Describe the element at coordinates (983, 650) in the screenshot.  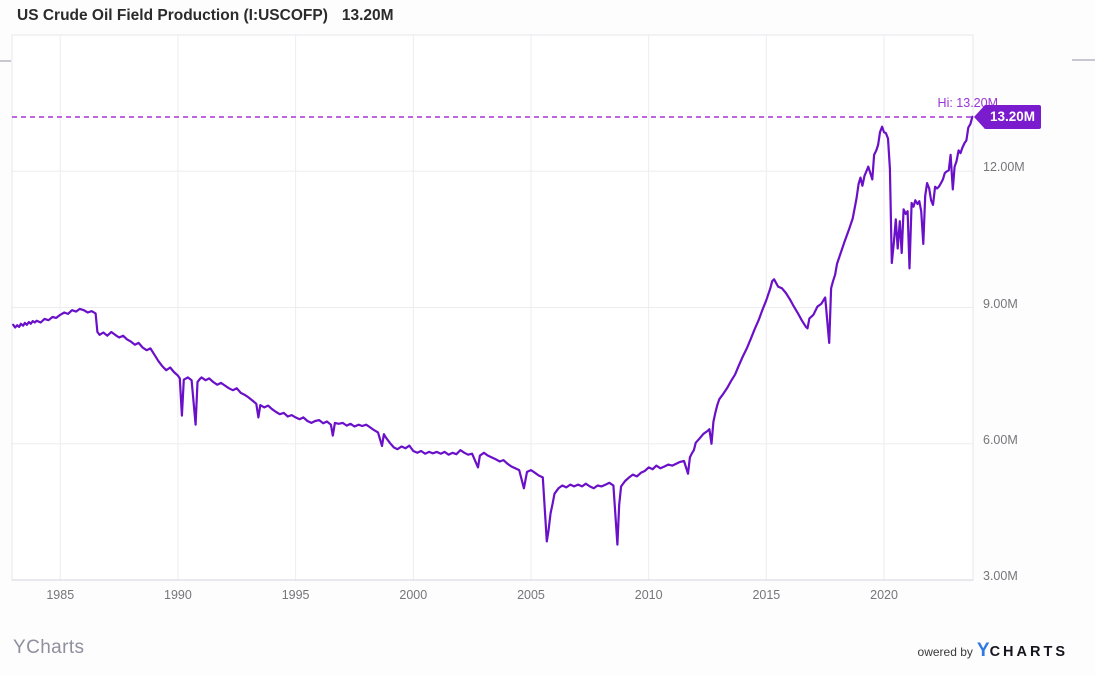
I see `ycharts-logo-y: Y` at that location.